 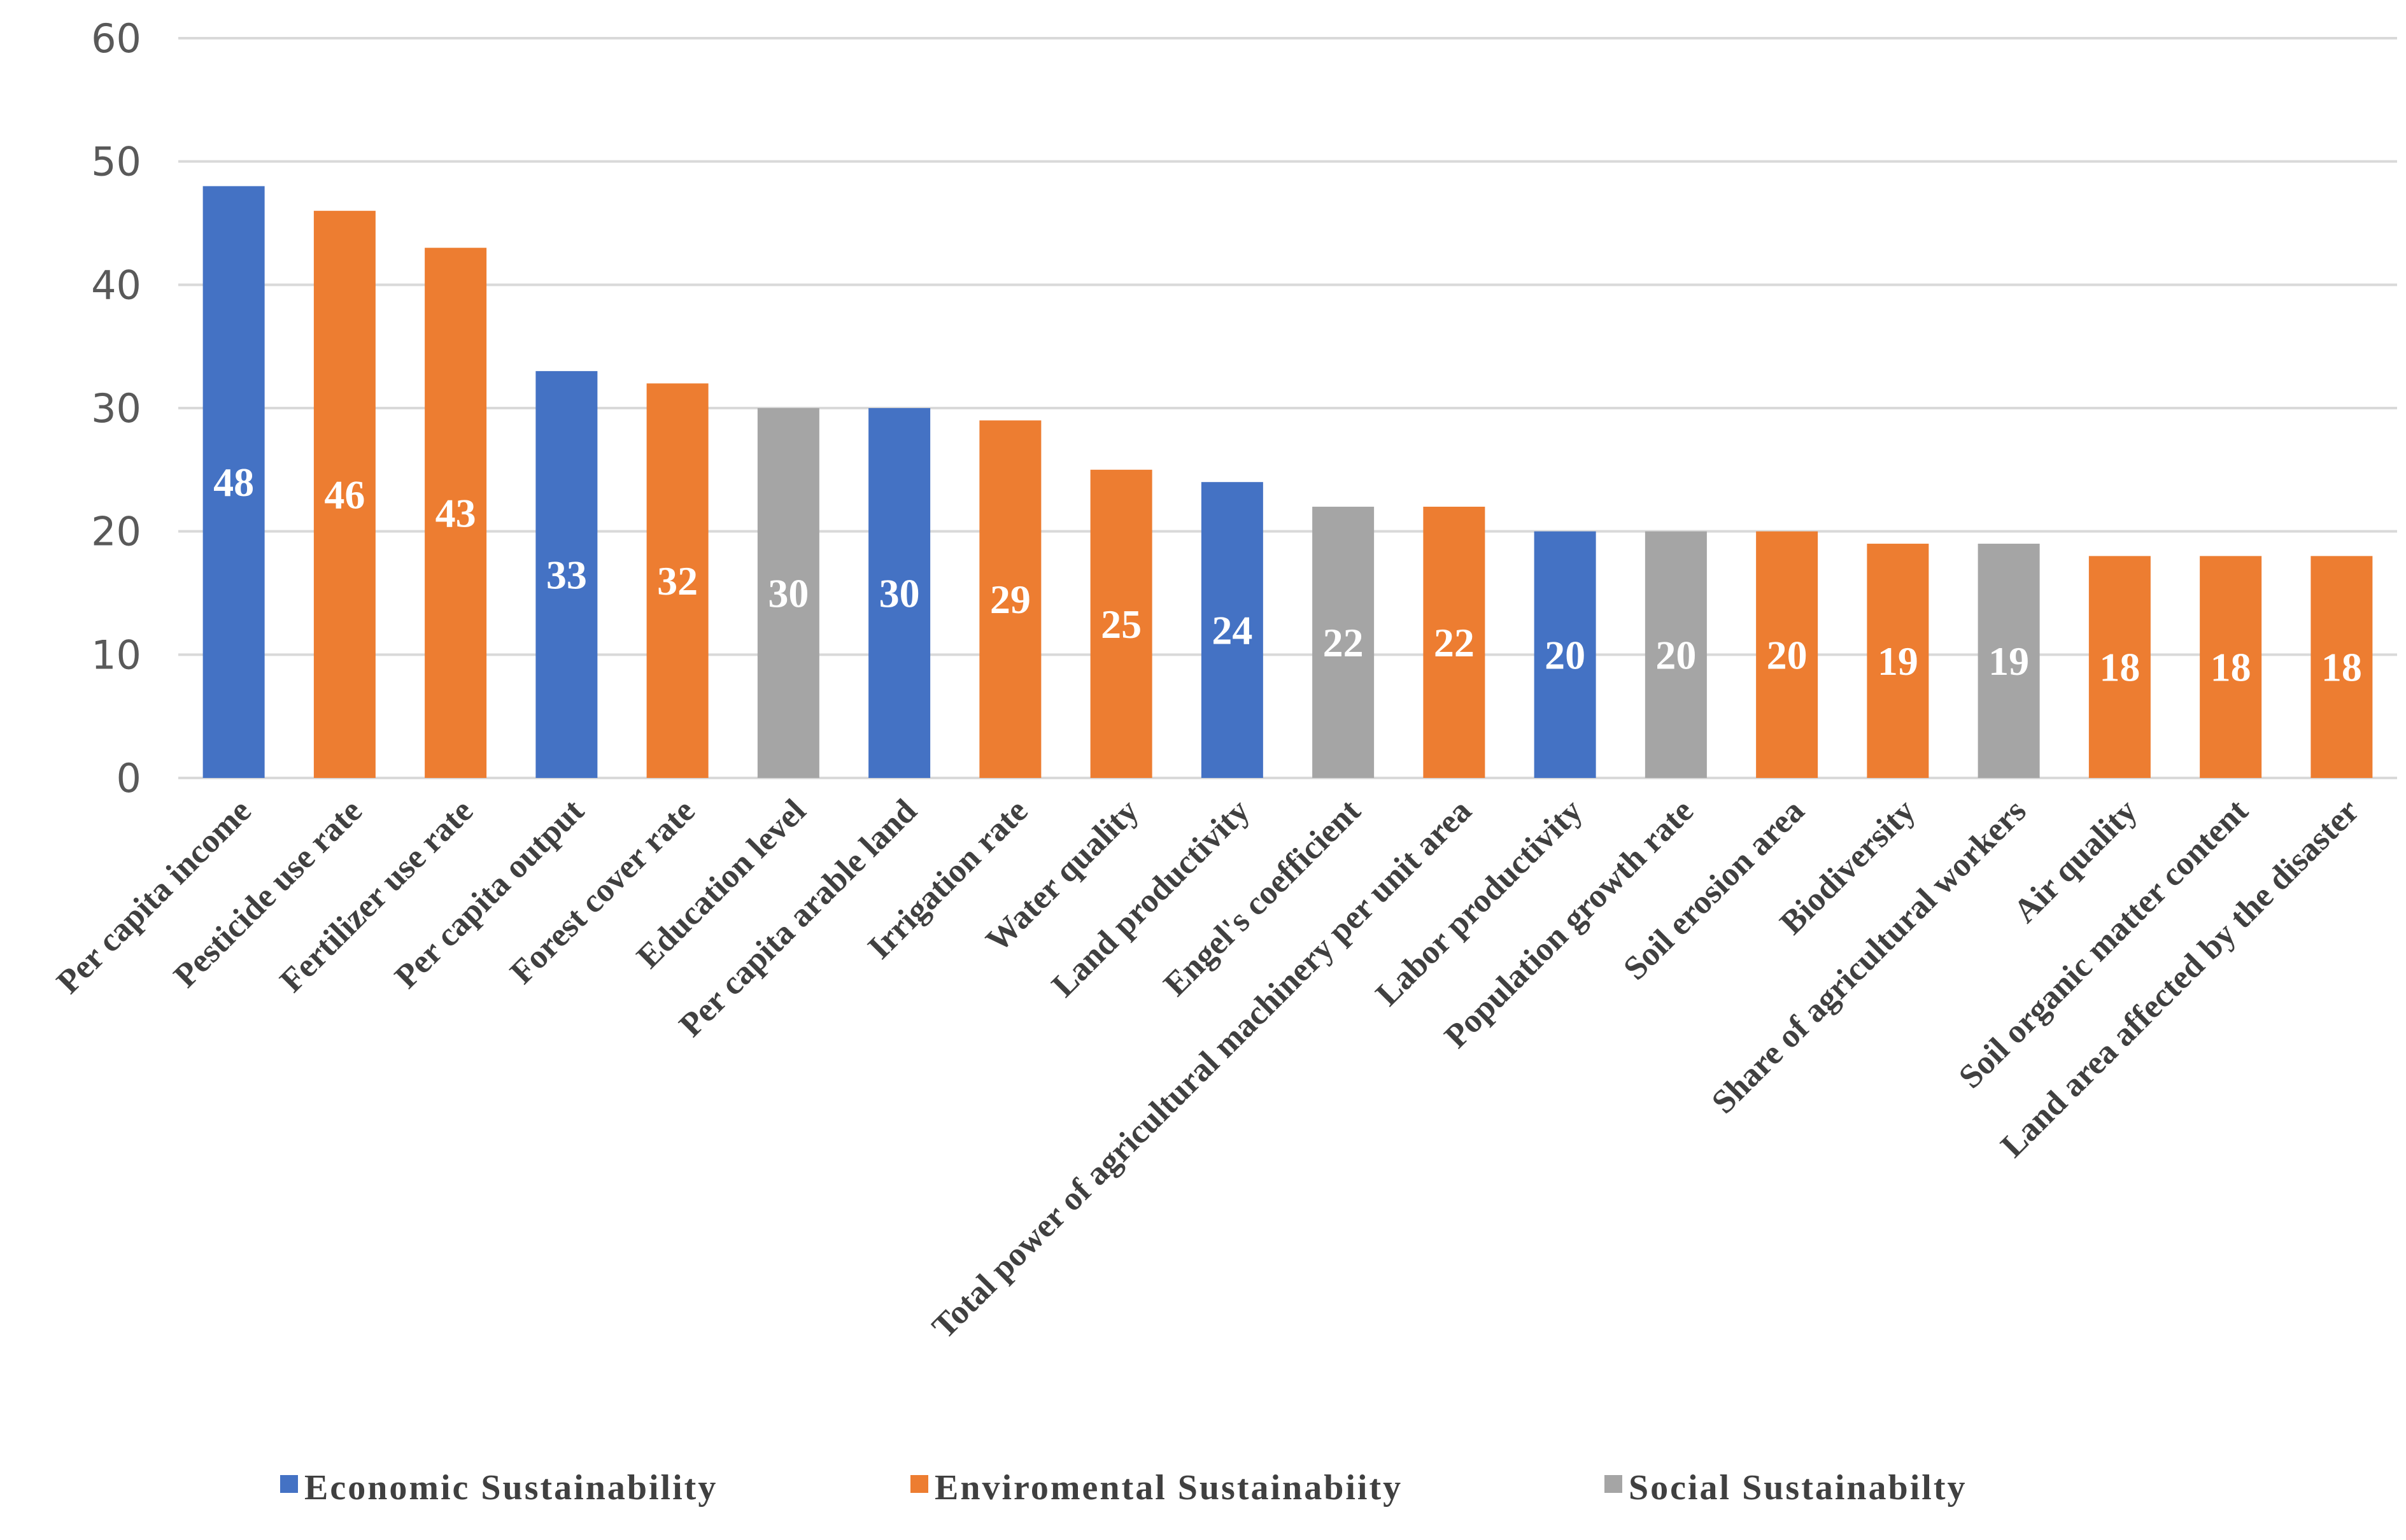 I want to click on y-tick-label: 20, so click(x=116, y=532).